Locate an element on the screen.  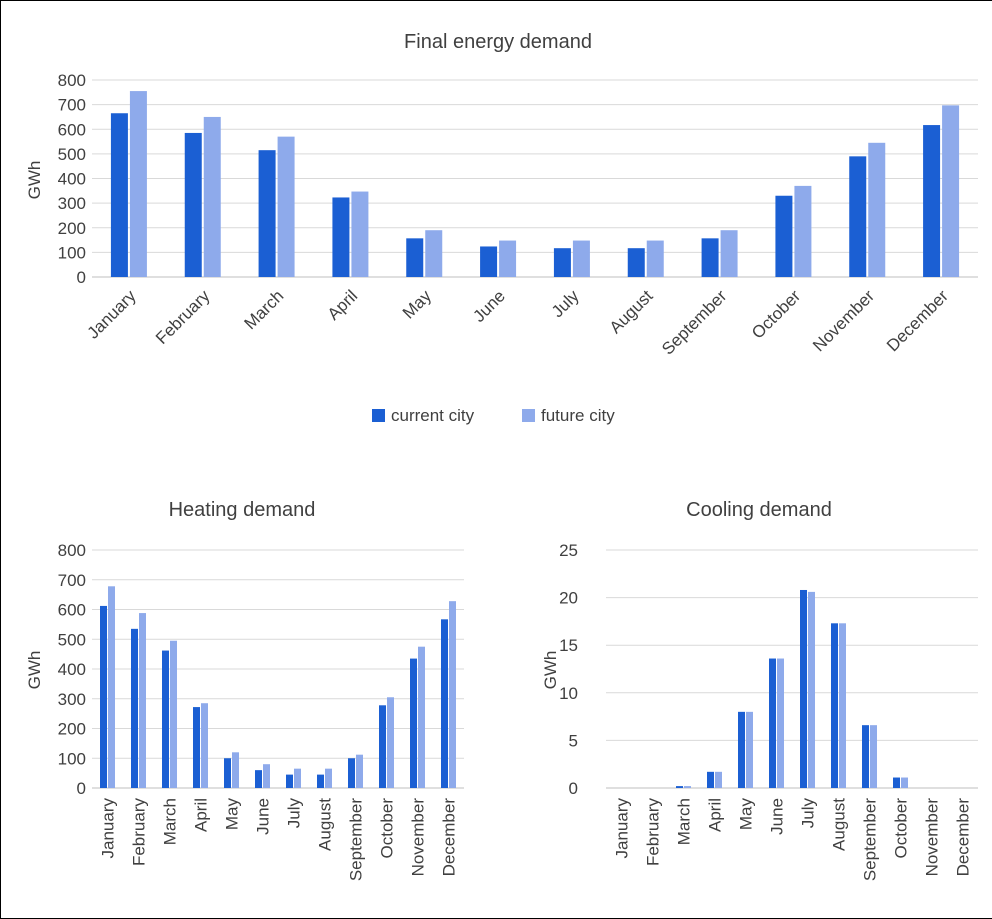
bar-future-may is located at coordinates (235, 770).